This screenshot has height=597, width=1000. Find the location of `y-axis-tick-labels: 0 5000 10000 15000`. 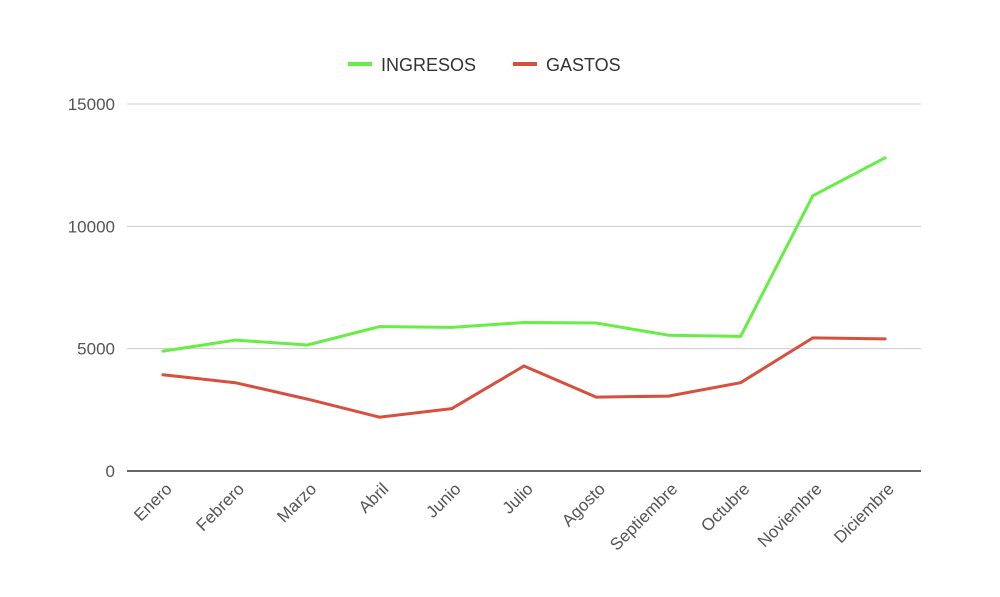

y-axis-tick-labels: 0 5000 10000 15000 is located at coordinates (91, 288).